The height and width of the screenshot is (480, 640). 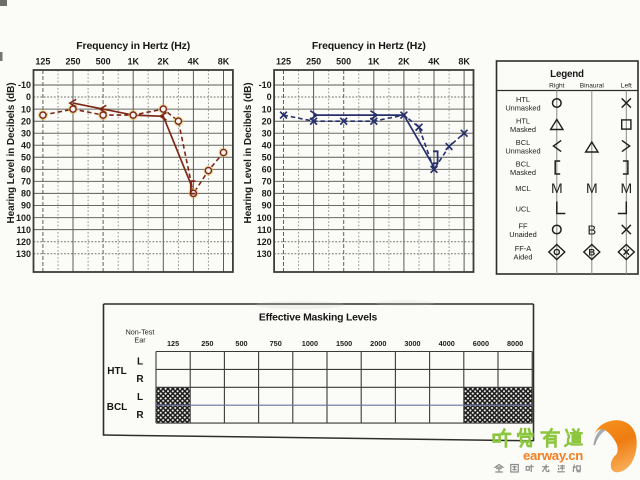 I want to click on svg-text: Left, so click(x=626, y=86).